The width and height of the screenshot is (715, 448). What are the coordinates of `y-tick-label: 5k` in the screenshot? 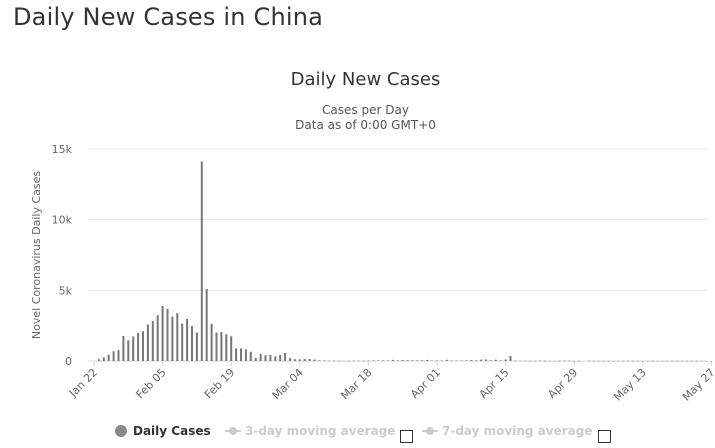 It's located at (66, 290).